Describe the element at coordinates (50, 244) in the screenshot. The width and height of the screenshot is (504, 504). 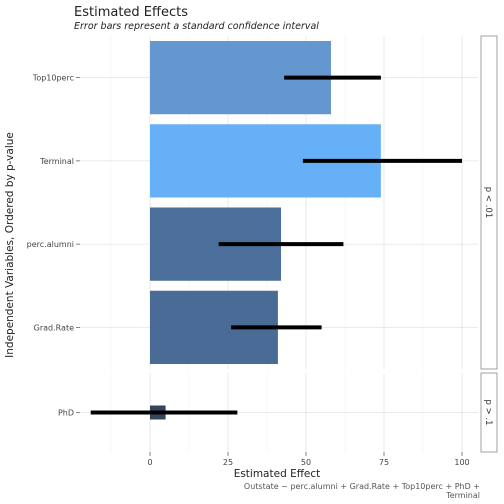
I see `y-tick-label: perc.alumni` at that location.